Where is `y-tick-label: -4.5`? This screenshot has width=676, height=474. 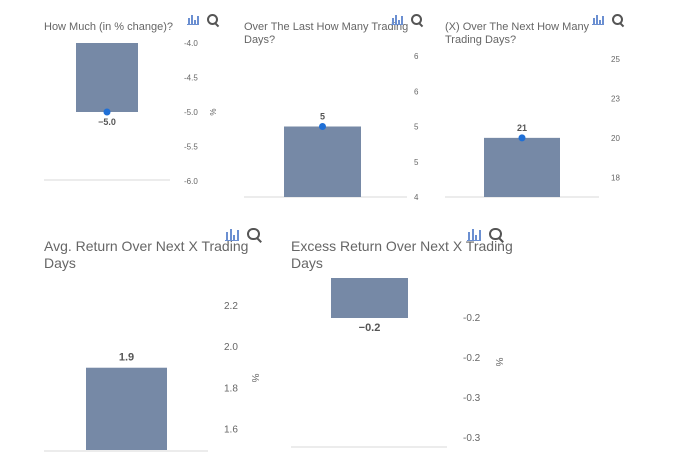
y-tick-label: -4.5 is located at coordinates (191, 78).